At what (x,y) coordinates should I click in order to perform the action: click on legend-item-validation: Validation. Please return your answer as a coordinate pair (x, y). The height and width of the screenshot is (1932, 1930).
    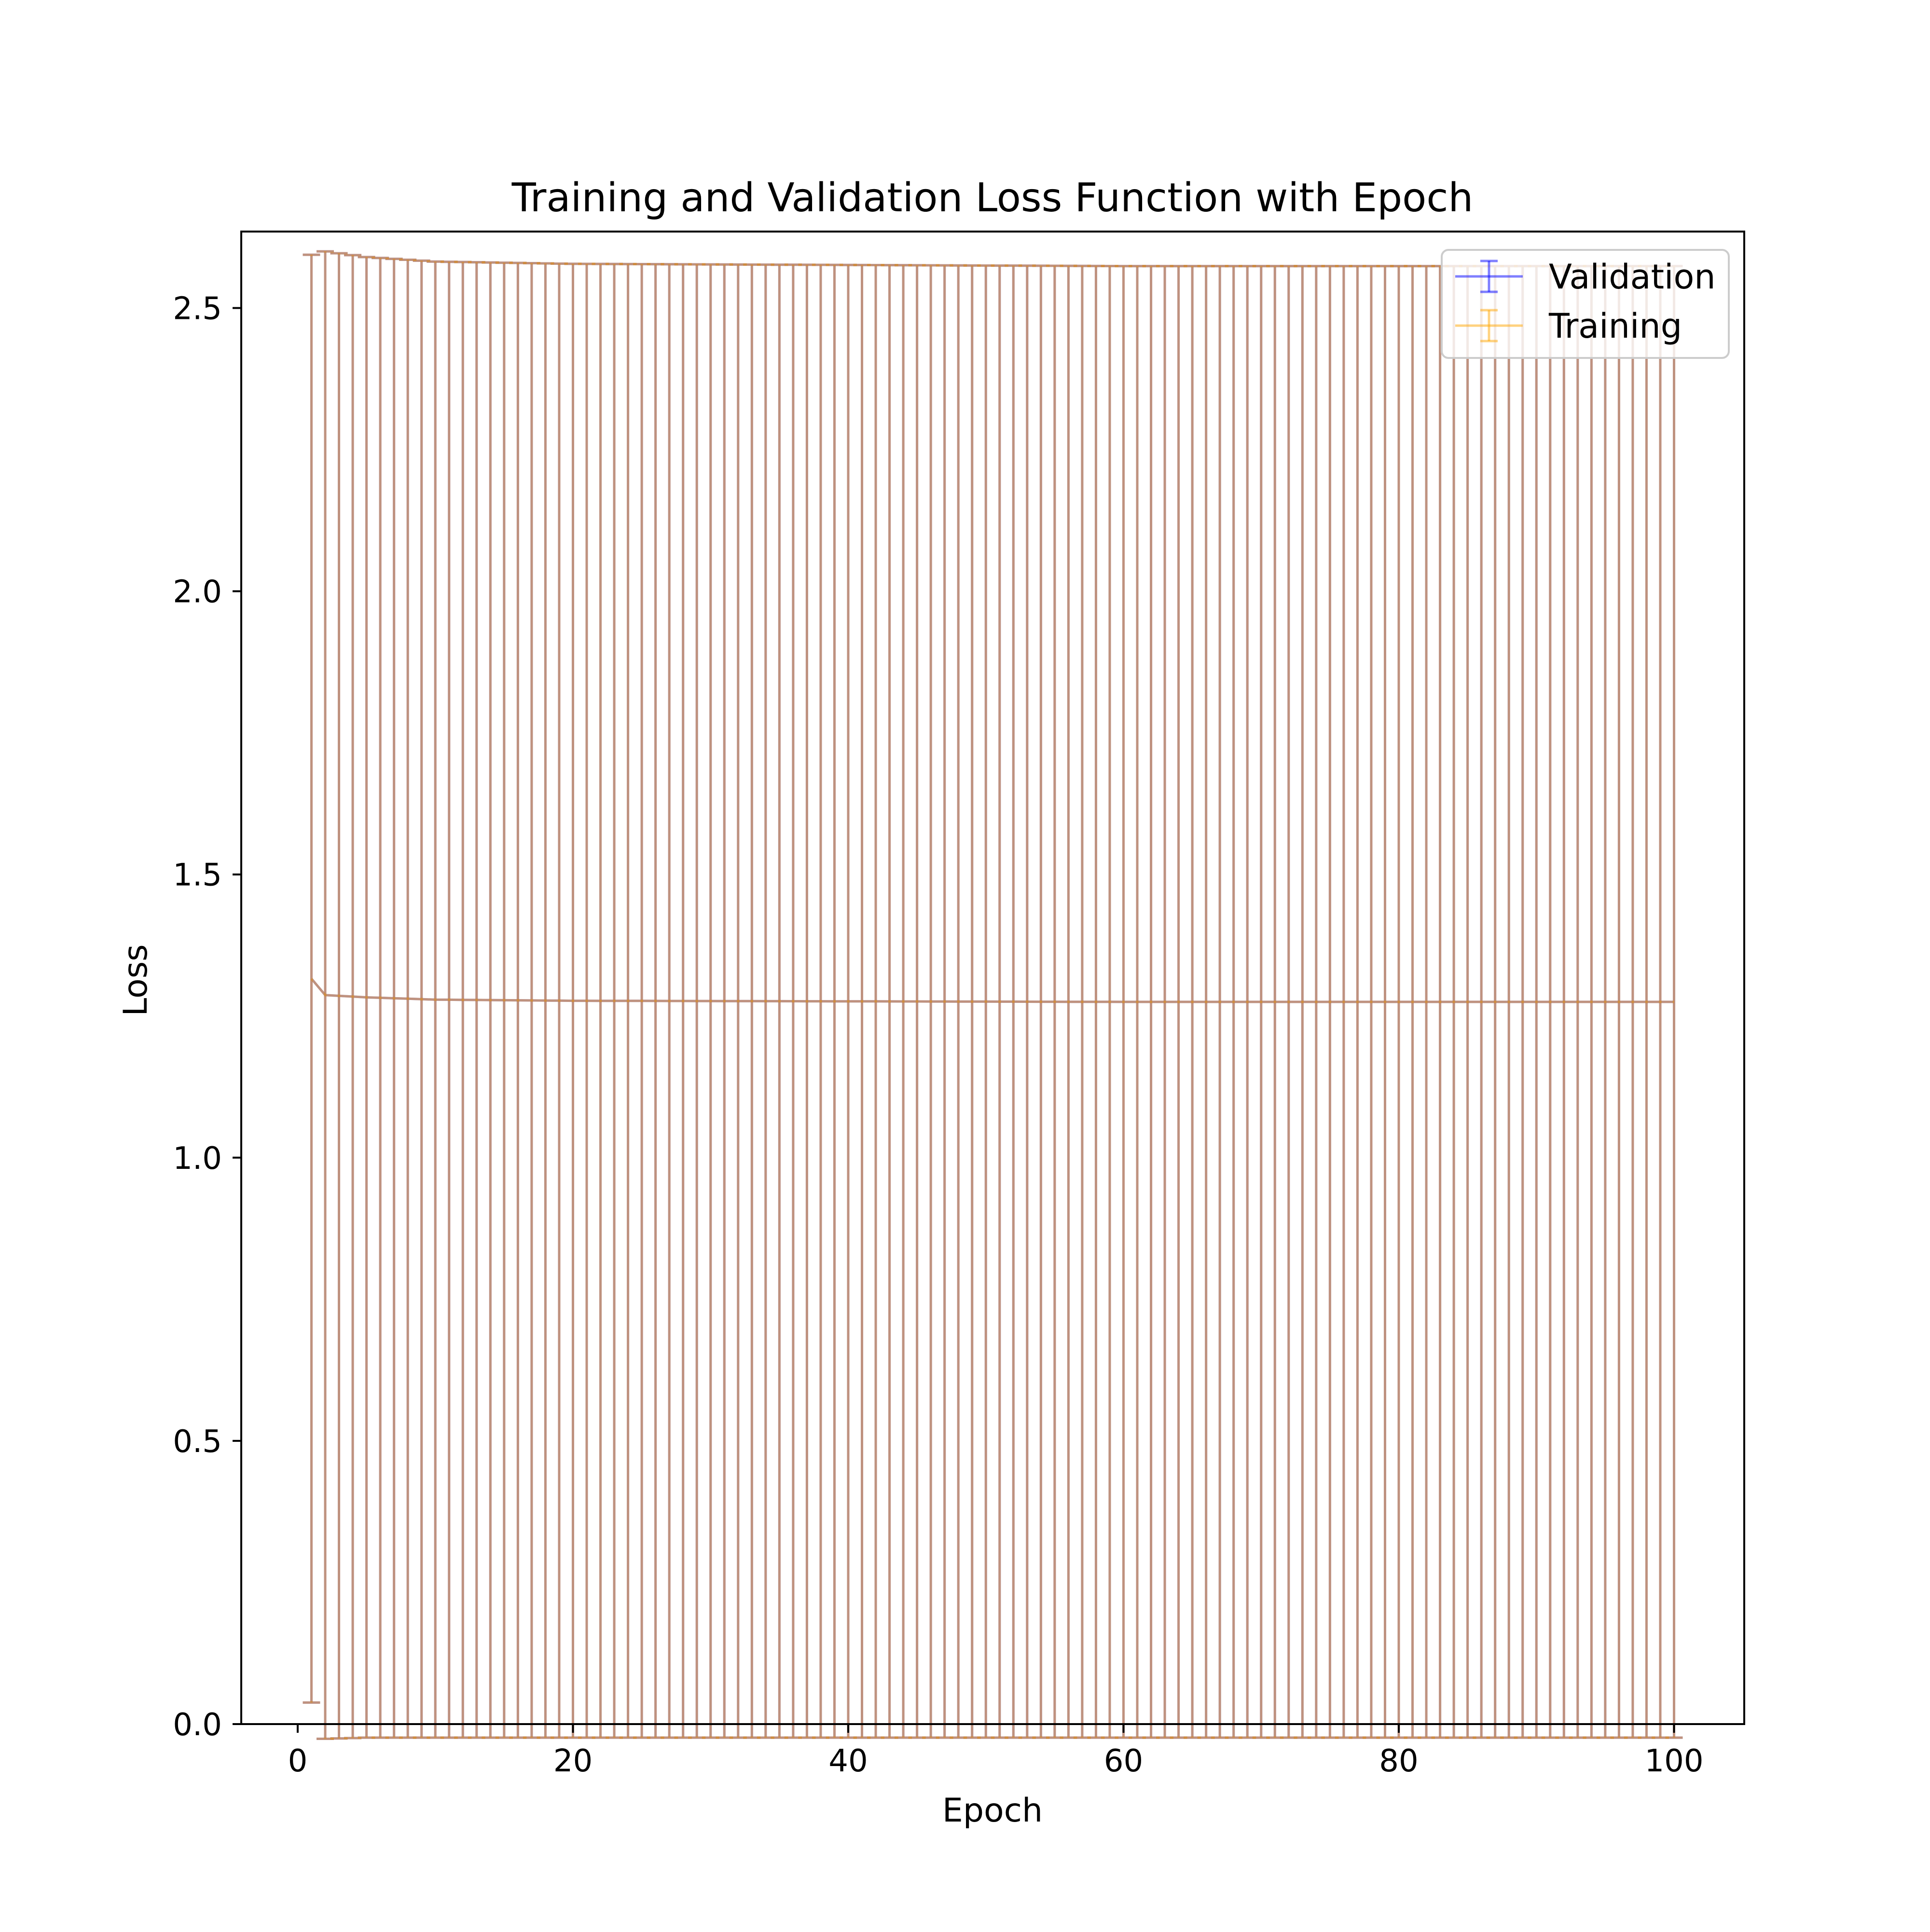
    Looking at the image, I should click on (1585, 277).